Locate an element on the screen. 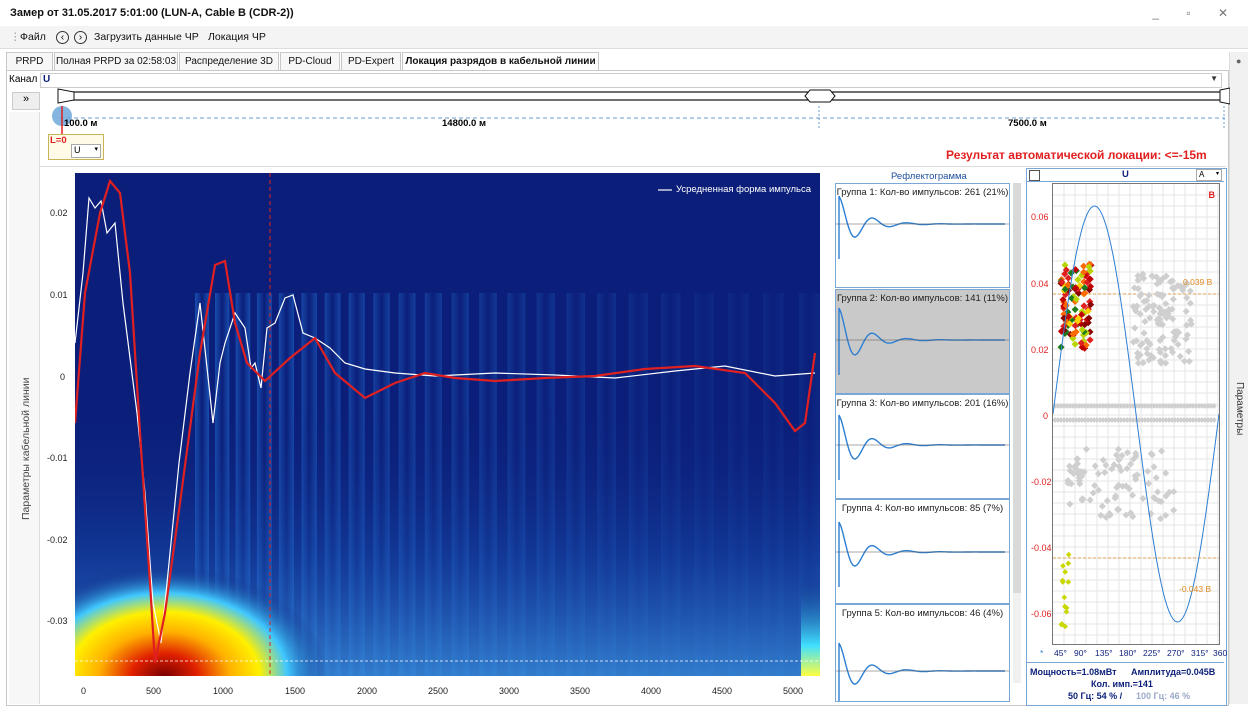  prpd-x-tick: 360 is located at coordinates (1220, 653).